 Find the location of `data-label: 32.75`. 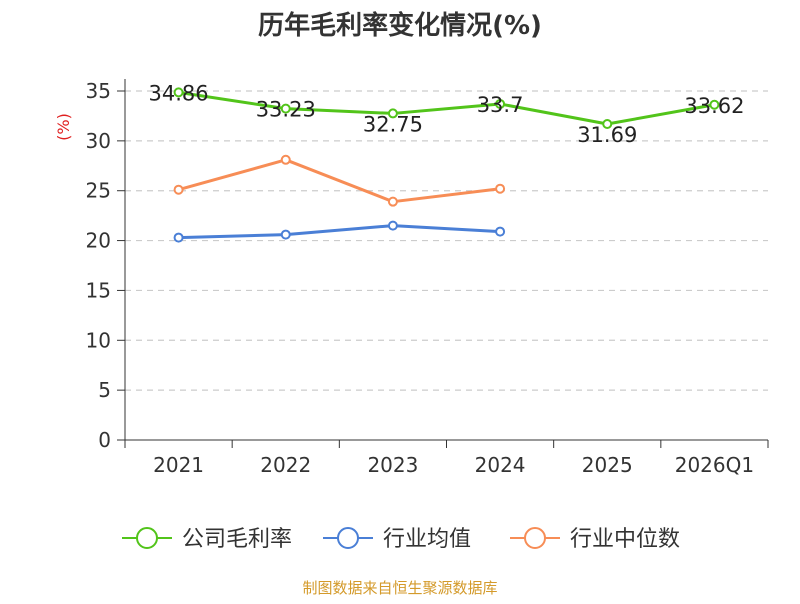

data-label: 32.75 is located at coordinates (393, 124).